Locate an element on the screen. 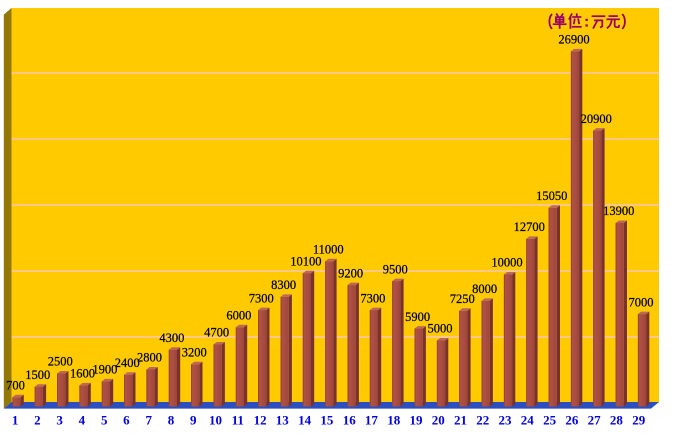  svg-text: 10 is located at coordinates (215, 420).